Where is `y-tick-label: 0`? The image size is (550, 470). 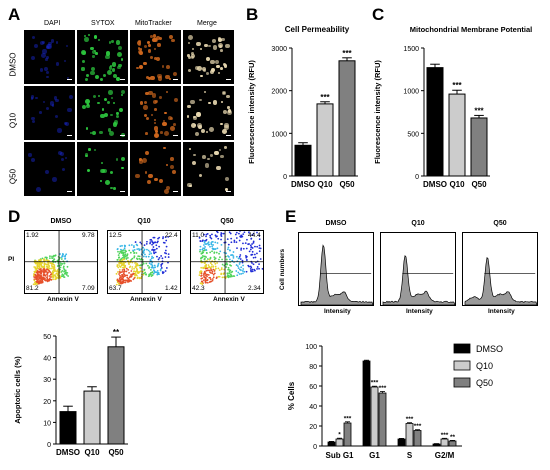
y-tick-label: 0 is located at coordinates (285, 177).